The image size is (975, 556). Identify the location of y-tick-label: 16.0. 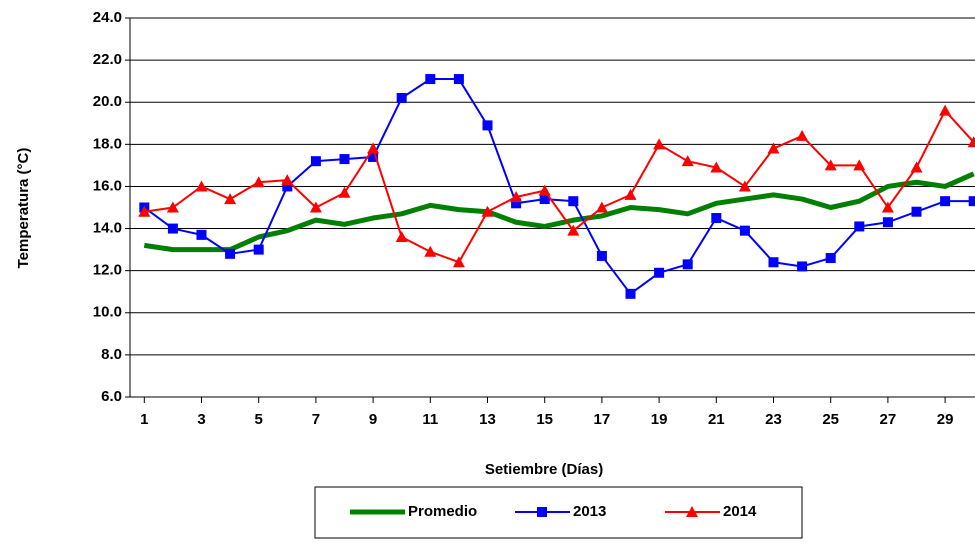
(107, 185).